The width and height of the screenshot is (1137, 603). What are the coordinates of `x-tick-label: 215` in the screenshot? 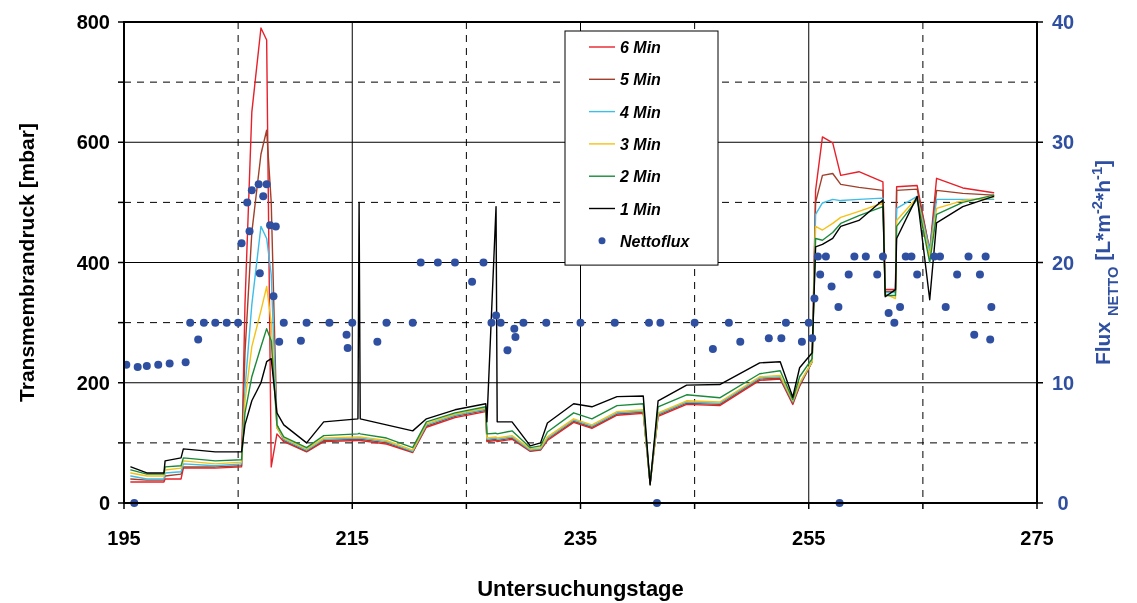 It's located at (352, 538).